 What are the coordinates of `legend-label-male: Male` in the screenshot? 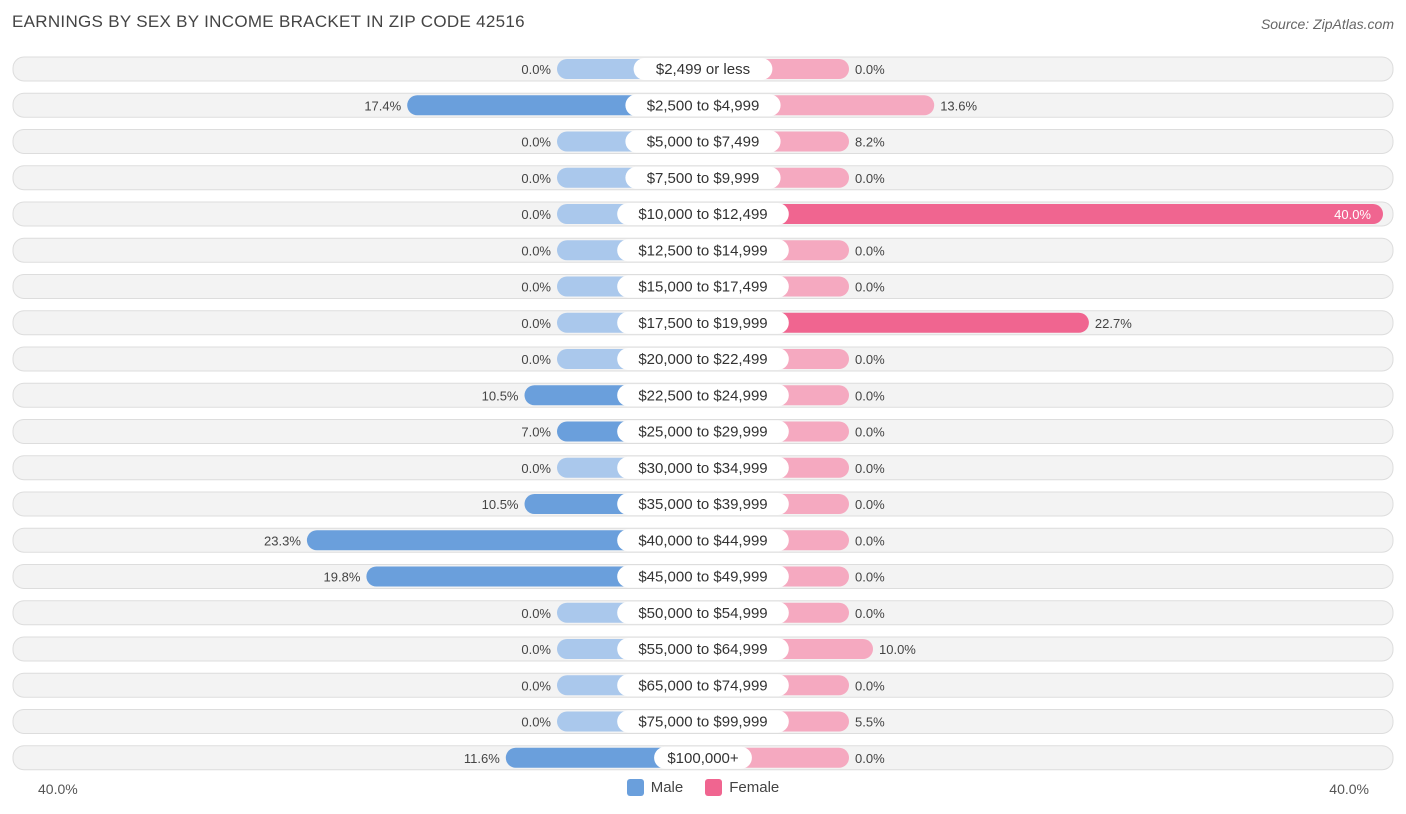 It's located at (667, 787).